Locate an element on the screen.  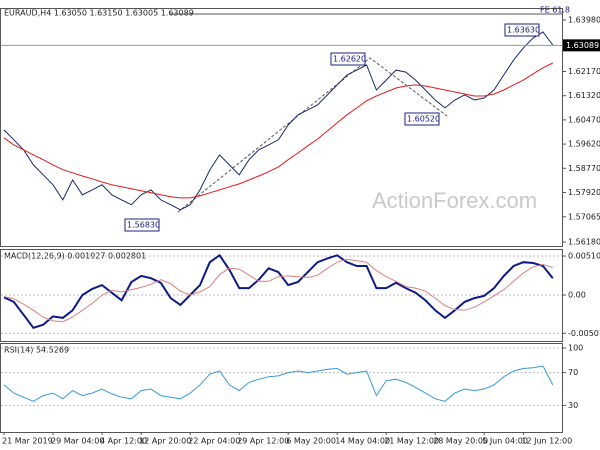
x-tick-label: 5 Jun 04:00 is located at coordinates (505, 441).